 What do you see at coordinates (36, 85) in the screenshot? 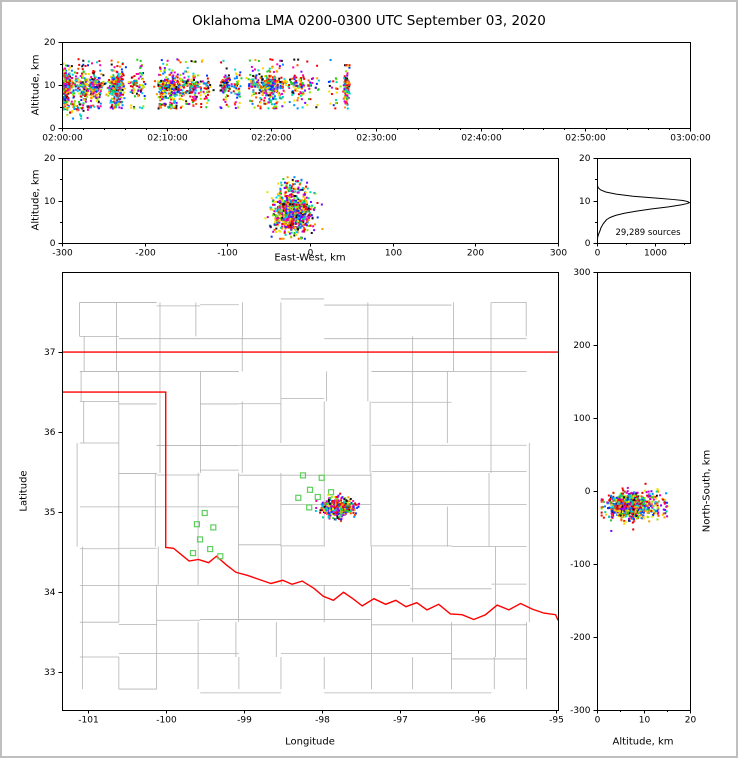
I see `time-panel-ylabel: Altitude, km` at bounding box center [36, 85].